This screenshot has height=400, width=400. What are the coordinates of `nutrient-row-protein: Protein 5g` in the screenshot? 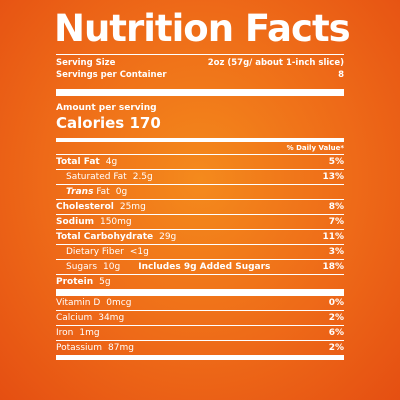 It's located at (200, 282).